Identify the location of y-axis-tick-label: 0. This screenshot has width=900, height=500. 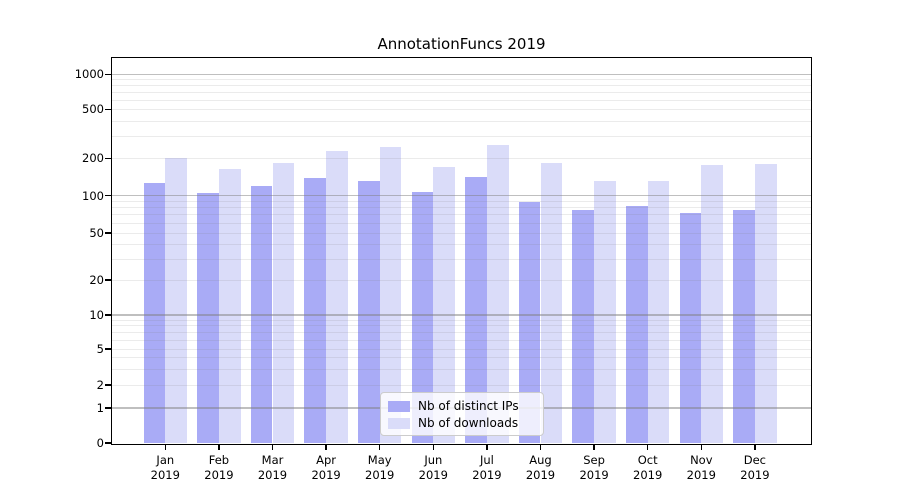
(100, 443).